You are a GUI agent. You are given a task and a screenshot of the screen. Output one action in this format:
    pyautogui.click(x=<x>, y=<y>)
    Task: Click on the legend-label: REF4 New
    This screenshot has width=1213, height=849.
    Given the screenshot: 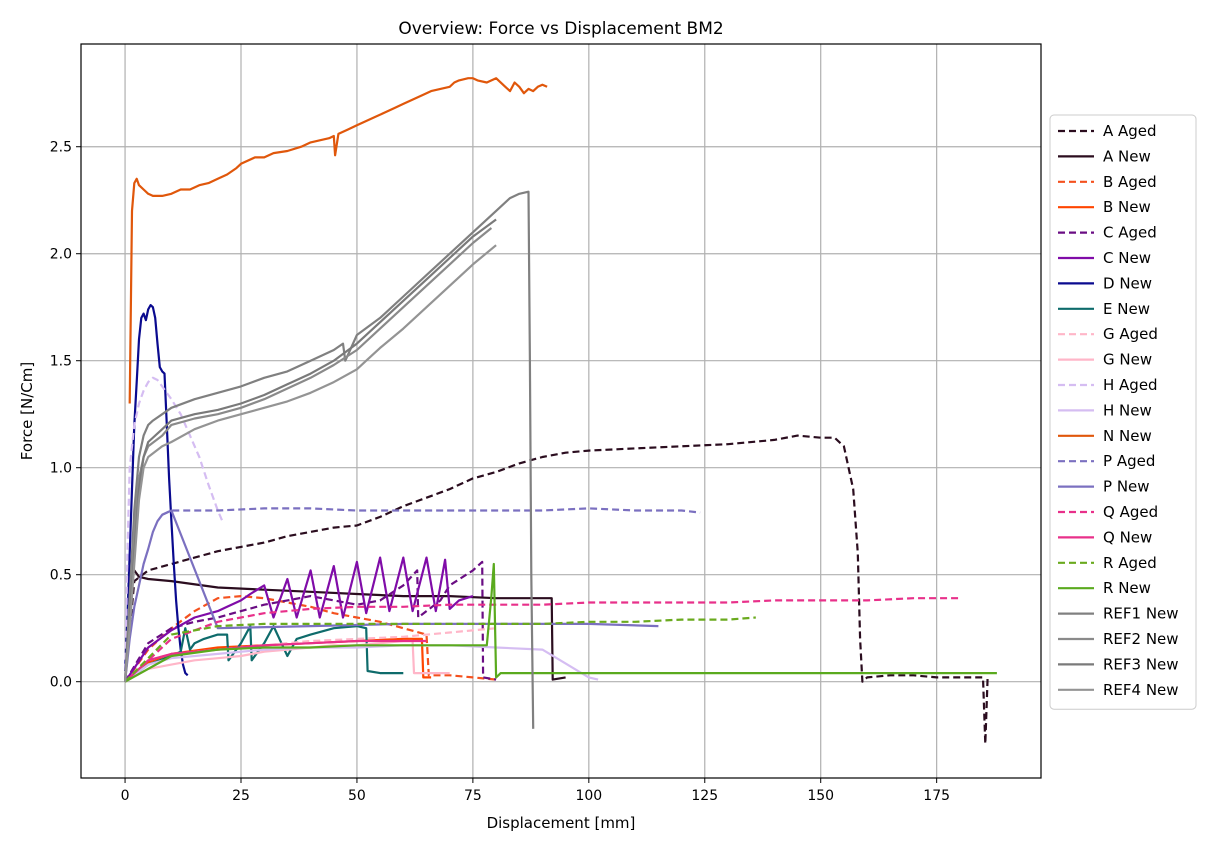 What is the action you would take?
    pyautogui.click(x=1141, y=690)
    